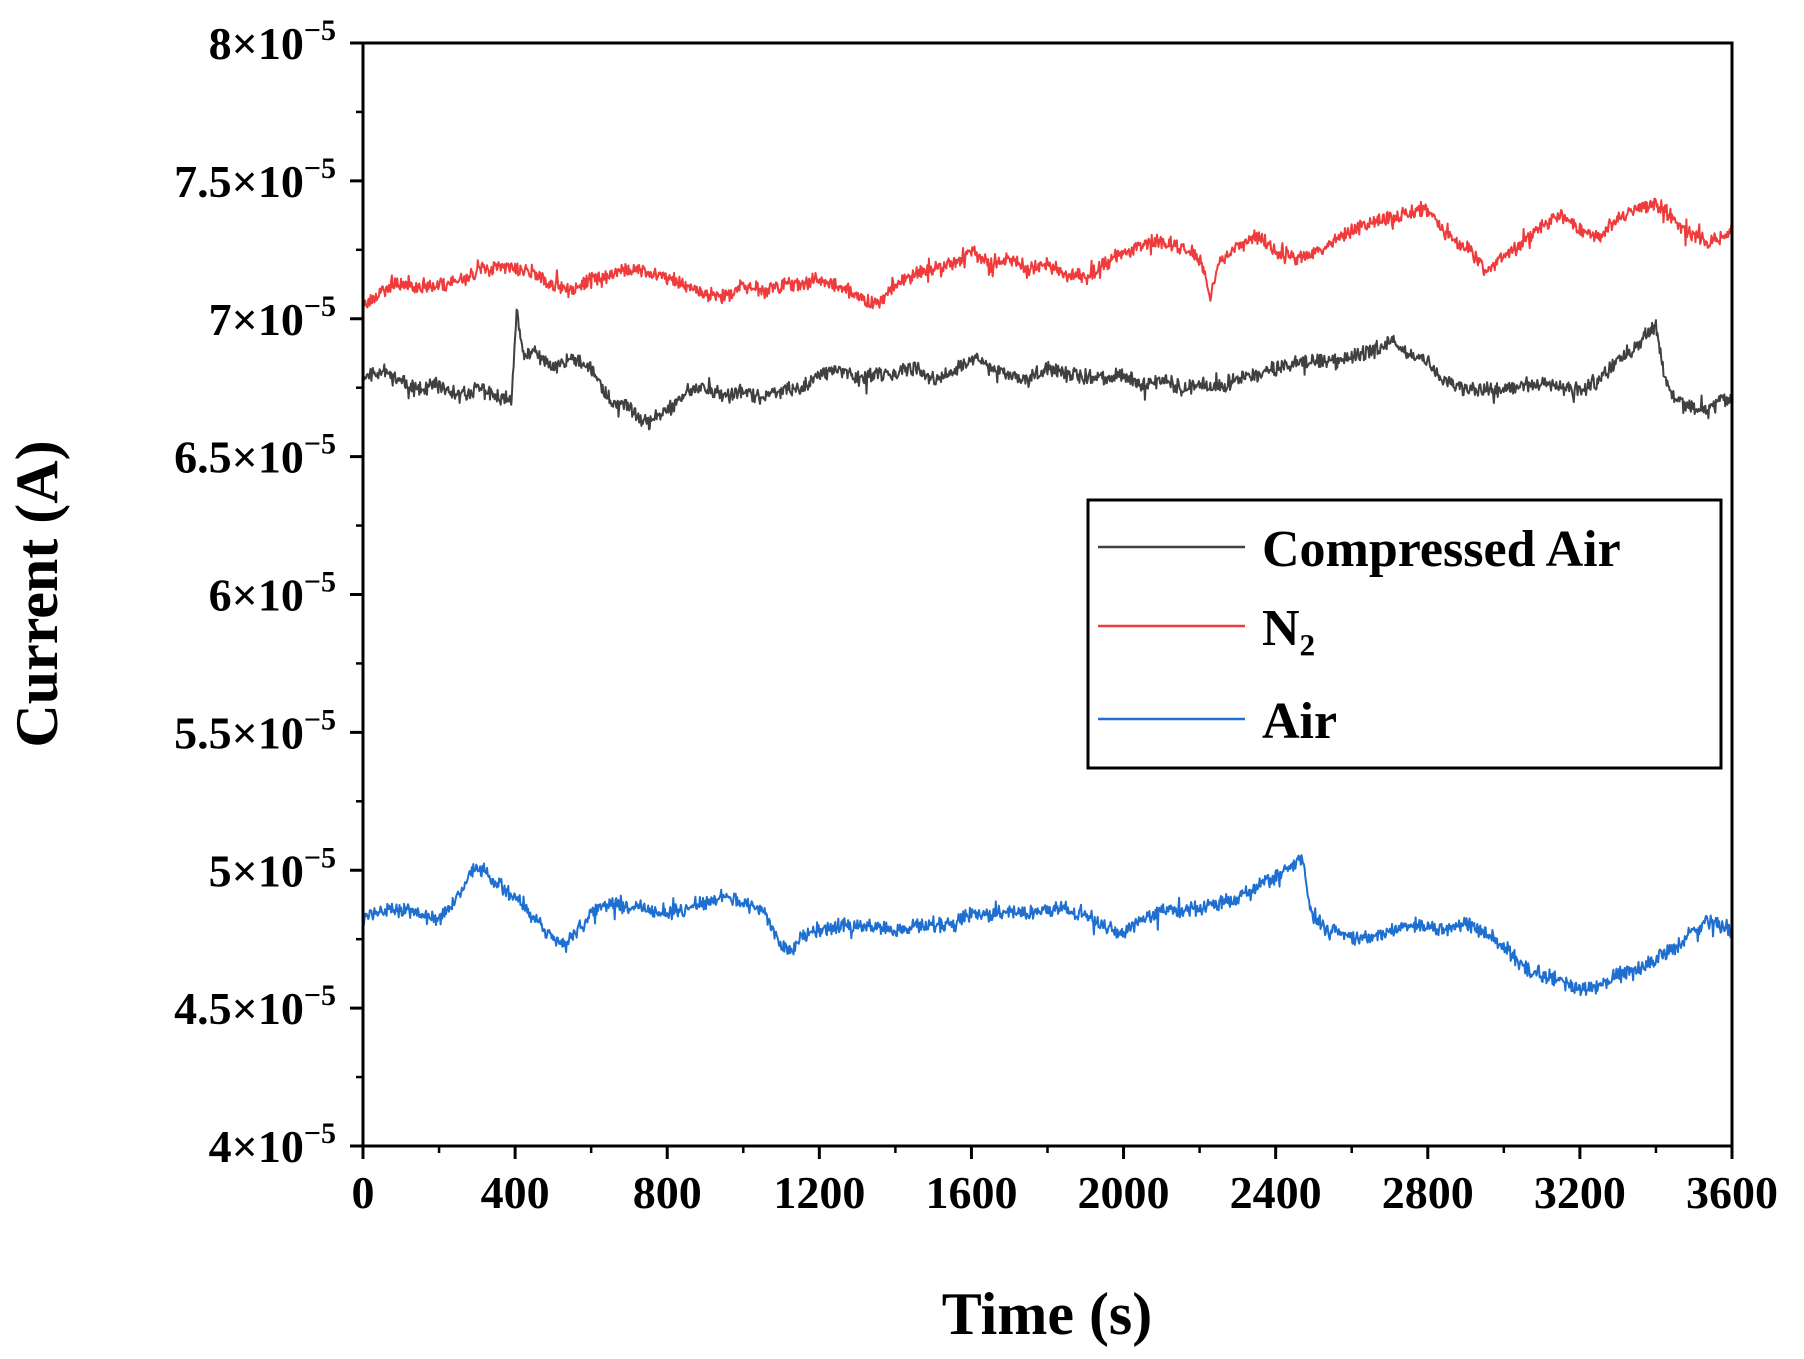 The width and height of the screenshot is (1804, 1359). I want to click on y-tick-label-2: 5×10⁻⁵, so click(272, 868).